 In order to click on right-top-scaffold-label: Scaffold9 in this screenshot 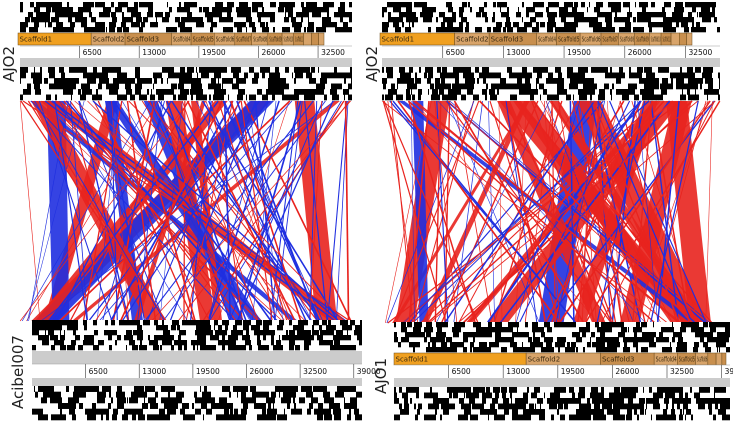, I will do `click(642, 40)`.